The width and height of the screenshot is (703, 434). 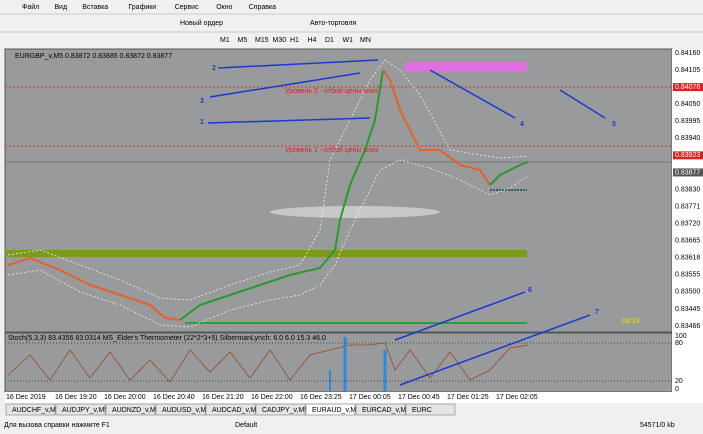 What do you see at coordinates (687, 70) in the screenshot?
I see `price-label: 0.84105` at bounding box center [687, 70].